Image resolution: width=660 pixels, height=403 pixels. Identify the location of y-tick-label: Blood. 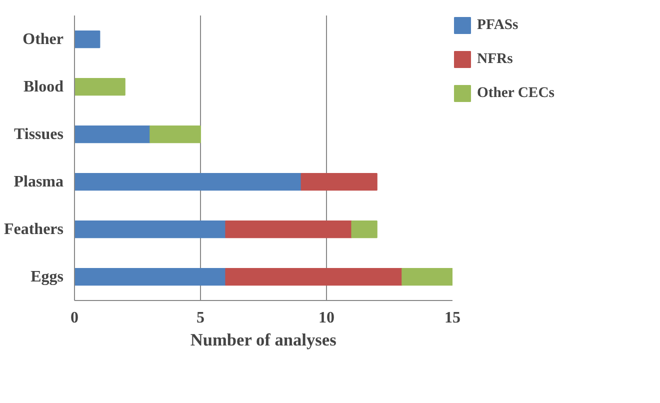
(43, 87).